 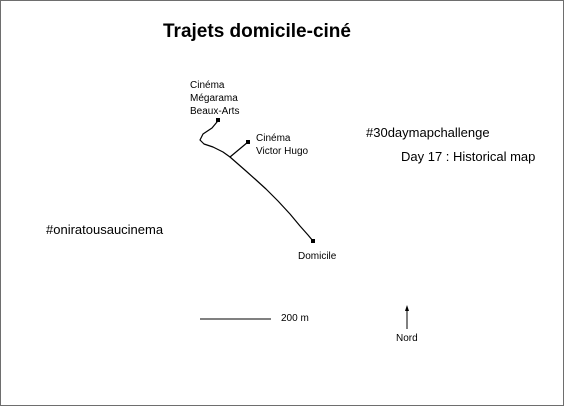 What do you see at coordinates (313, 241) in the screenshot?
I see `marker-home` at bounding box center [313, 241].